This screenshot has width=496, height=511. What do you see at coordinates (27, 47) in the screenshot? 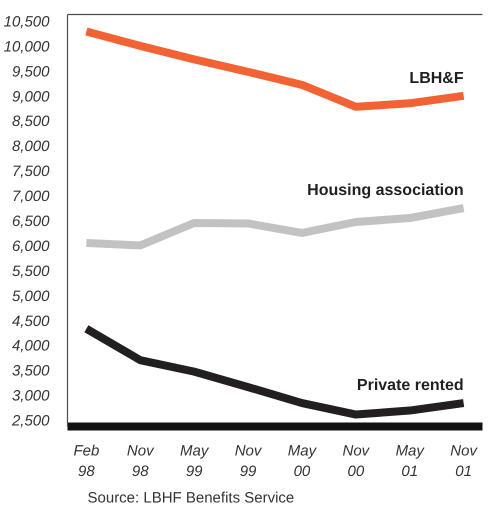
I see `y-tick-label: 10,000` at bounding box center [27, 47].